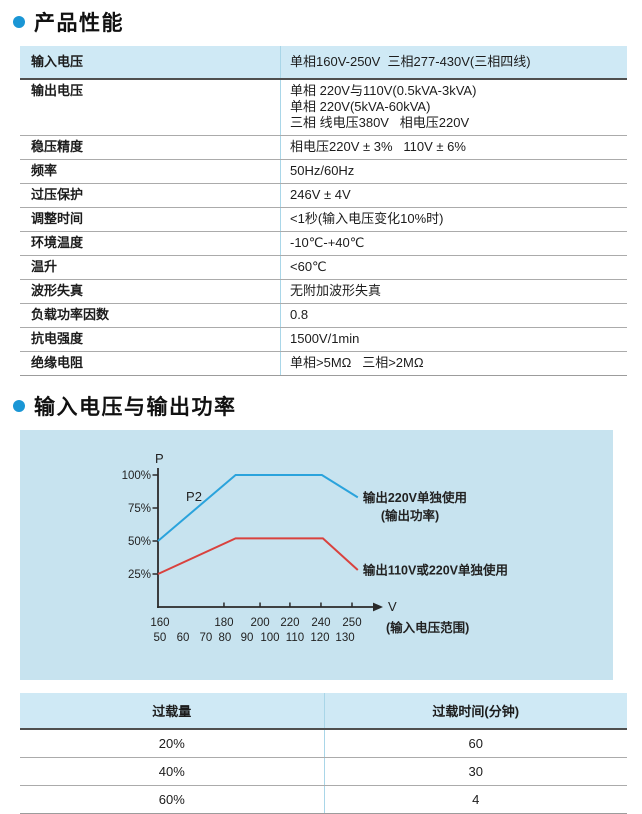  Describe the element at coordinates (269, 638) in the screenshot. I see `x-tick-label-110v: 100` at that location.